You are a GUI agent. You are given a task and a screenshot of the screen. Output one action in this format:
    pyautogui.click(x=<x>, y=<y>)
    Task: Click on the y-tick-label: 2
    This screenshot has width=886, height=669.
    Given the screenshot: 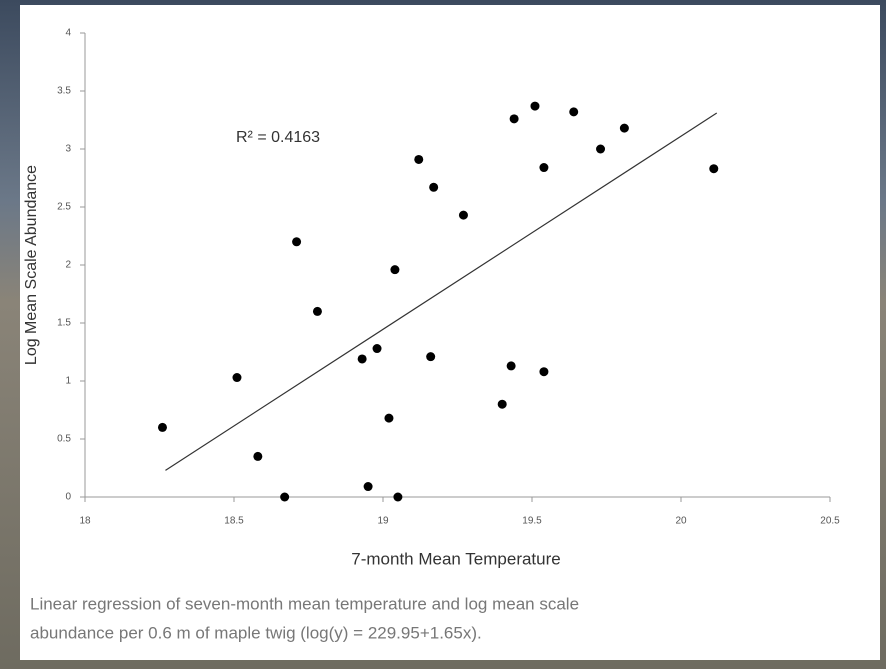 What is the action you would take?
    pyautogui.click(x=68, y=265)
    